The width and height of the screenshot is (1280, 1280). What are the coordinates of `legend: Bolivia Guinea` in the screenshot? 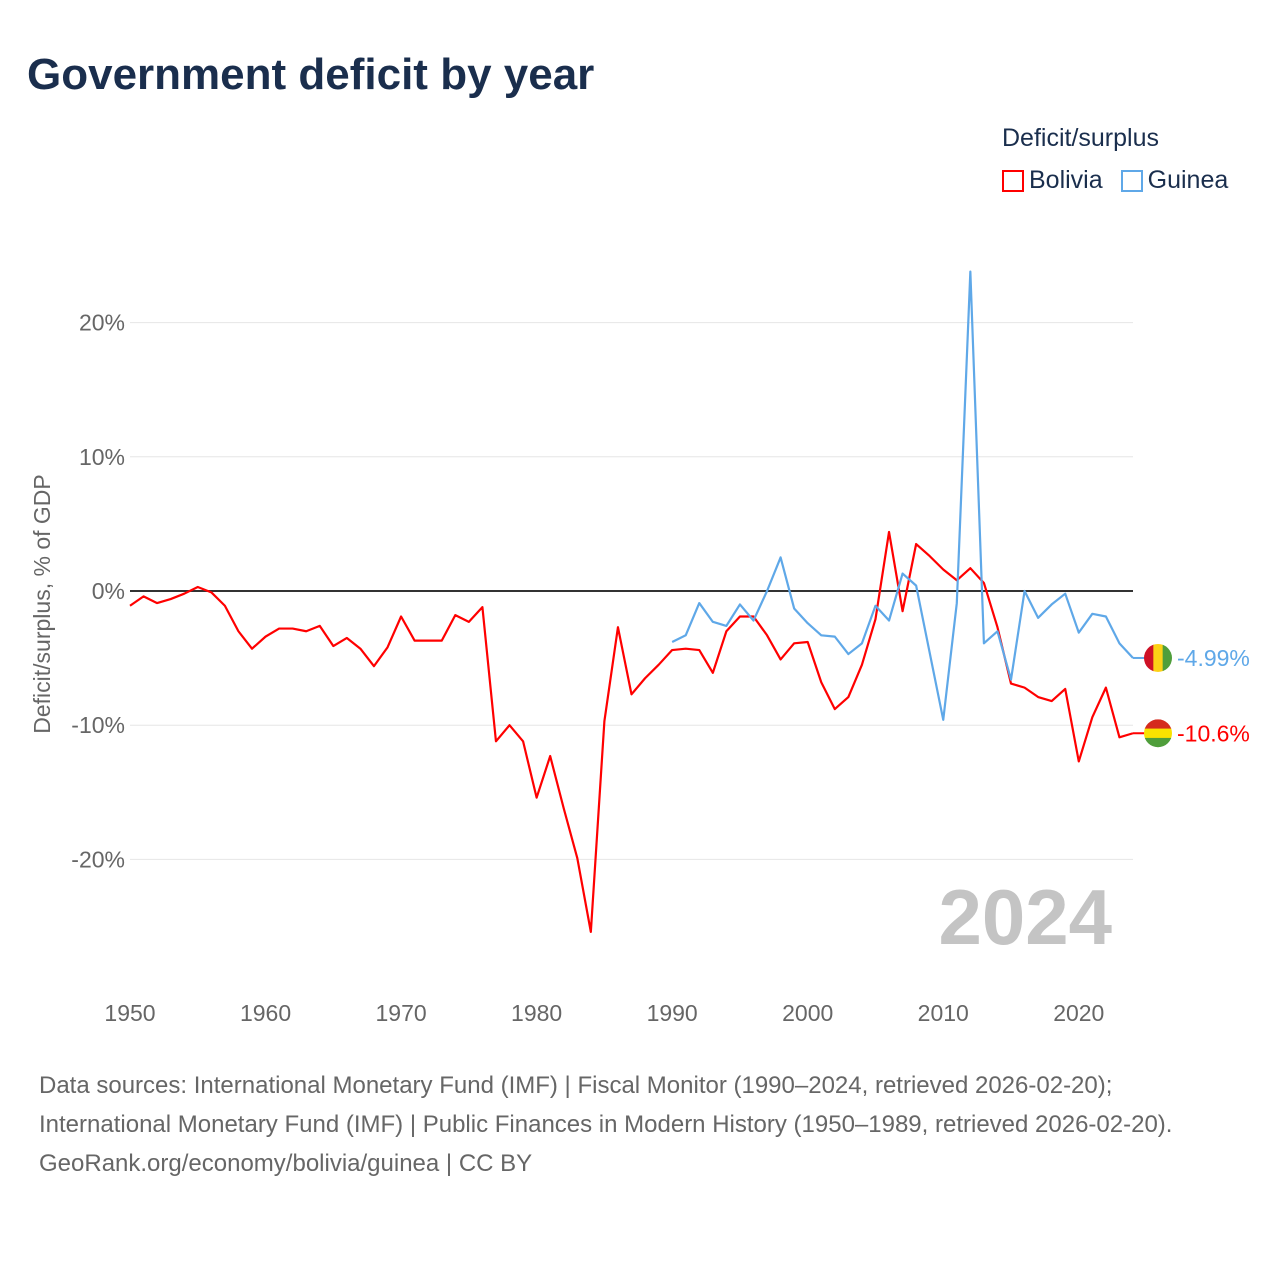 It's located at (1115, 180).